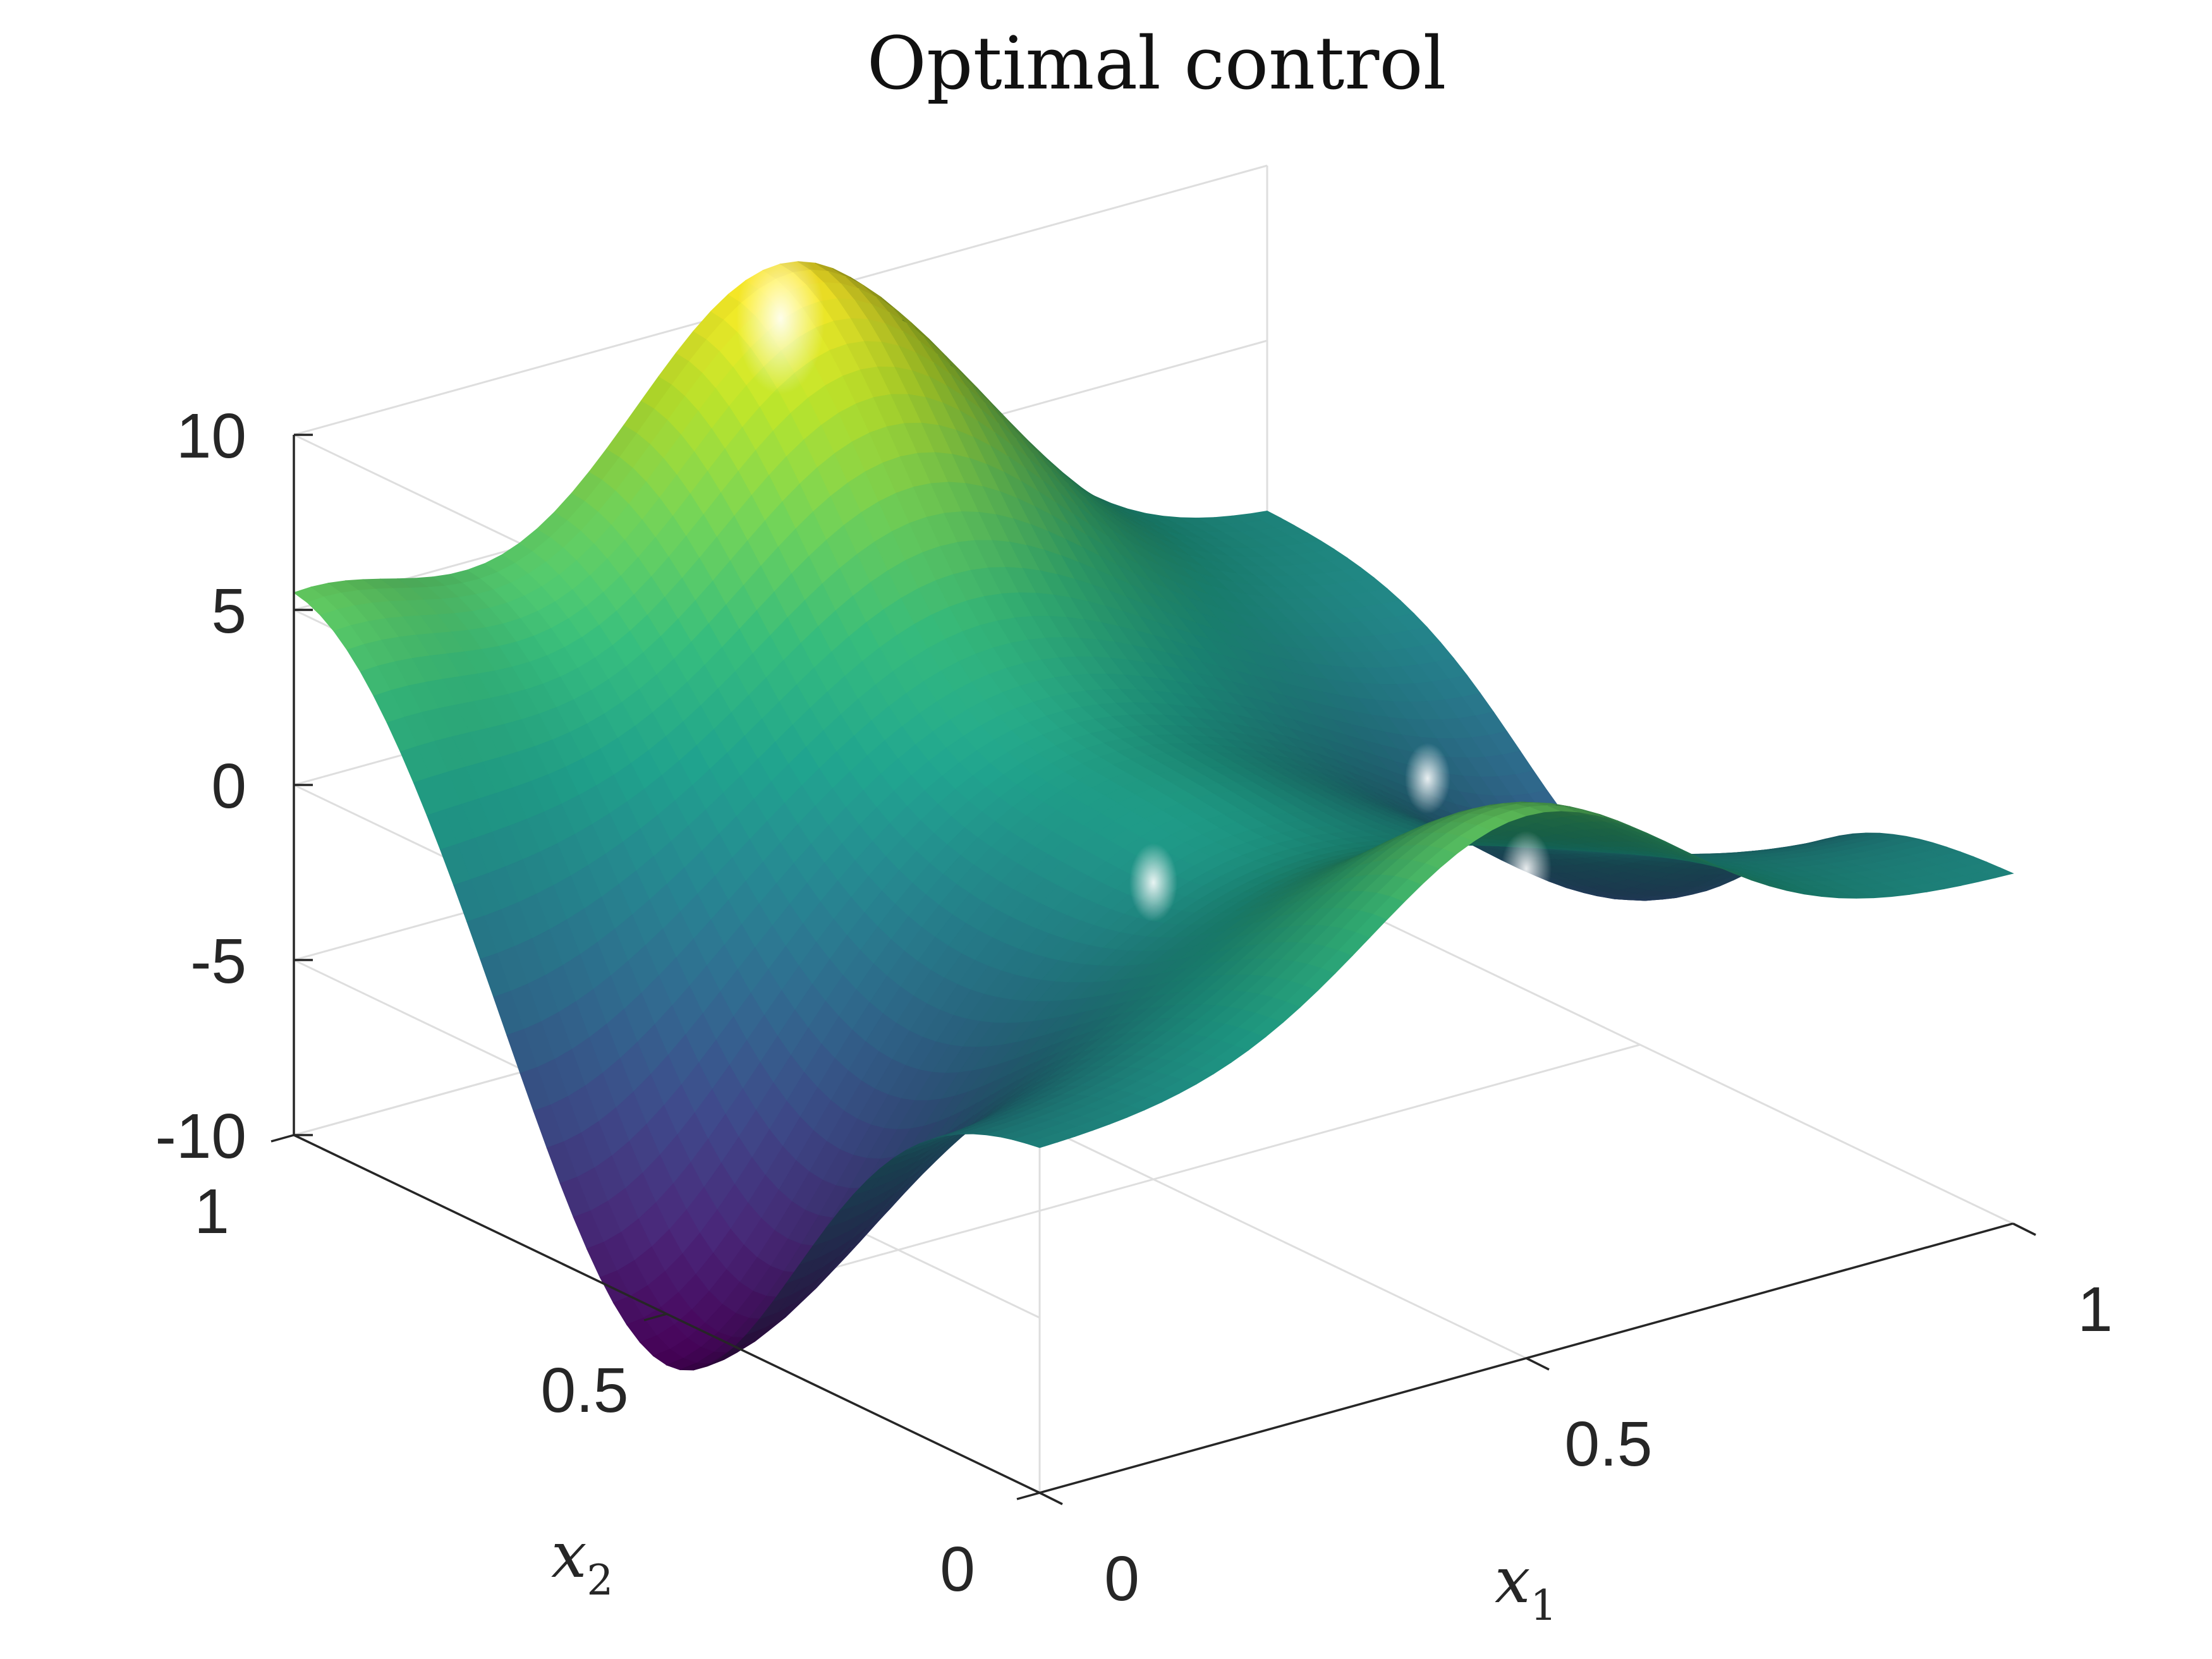 The height and width of the screenshot is (1659, 2212). Describe the element at coordinates (1608, 1444) in the screenshot. I see `x1-tick-label: 0.5` at that location.